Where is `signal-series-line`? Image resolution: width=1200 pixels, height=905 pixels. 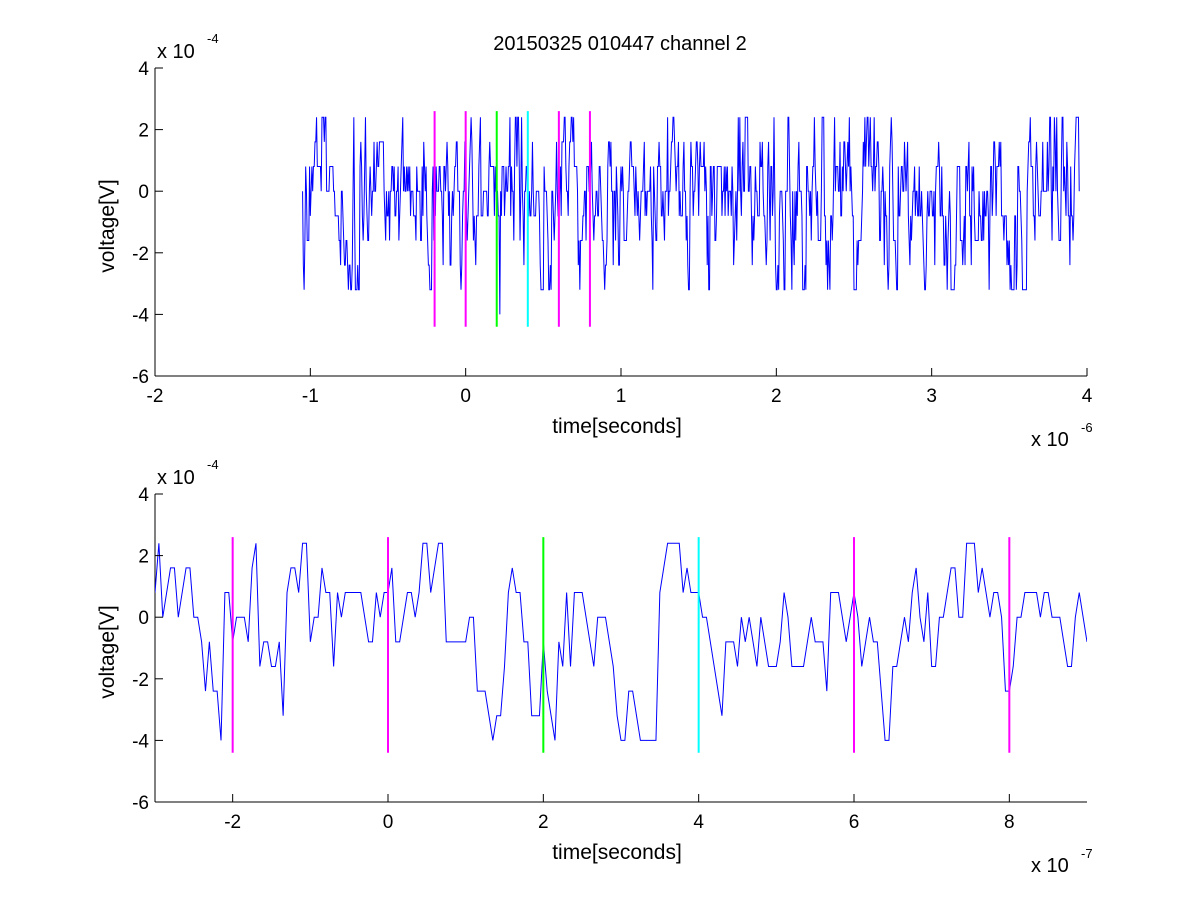
signal-series-line is located at coordinates (691, 215).